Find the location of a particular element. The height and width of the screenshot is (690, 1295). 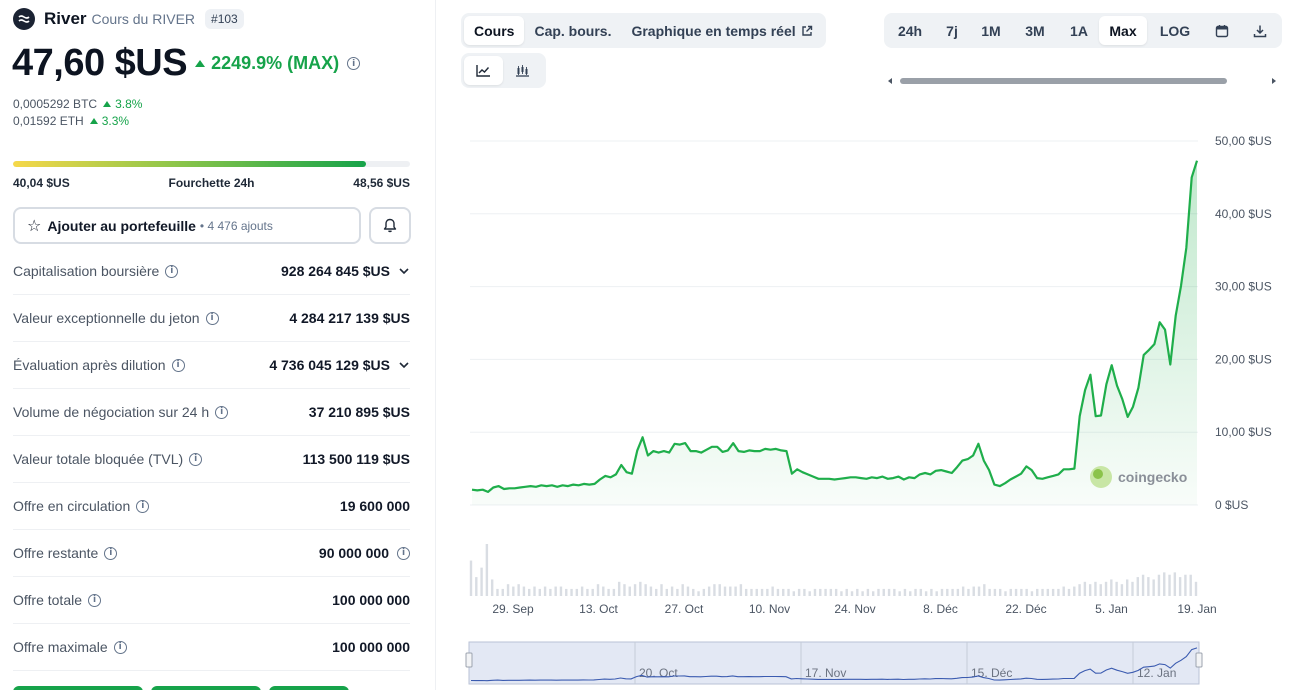

range-1y: 1A is located at coordinates (1079, 30).